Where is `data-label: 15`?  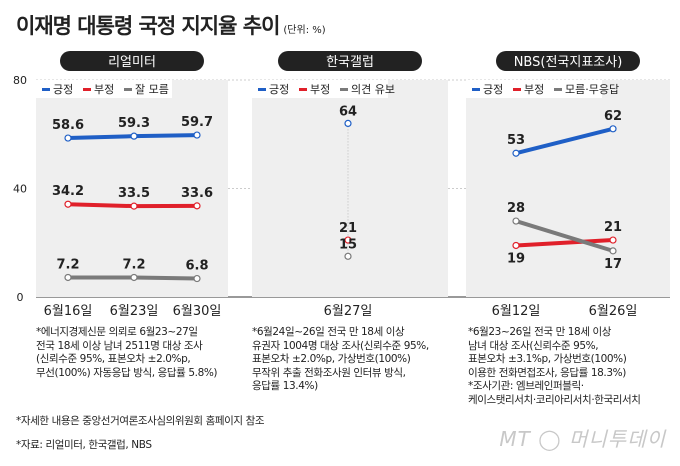
data-label: 15 is located at coordinates (348, 244).